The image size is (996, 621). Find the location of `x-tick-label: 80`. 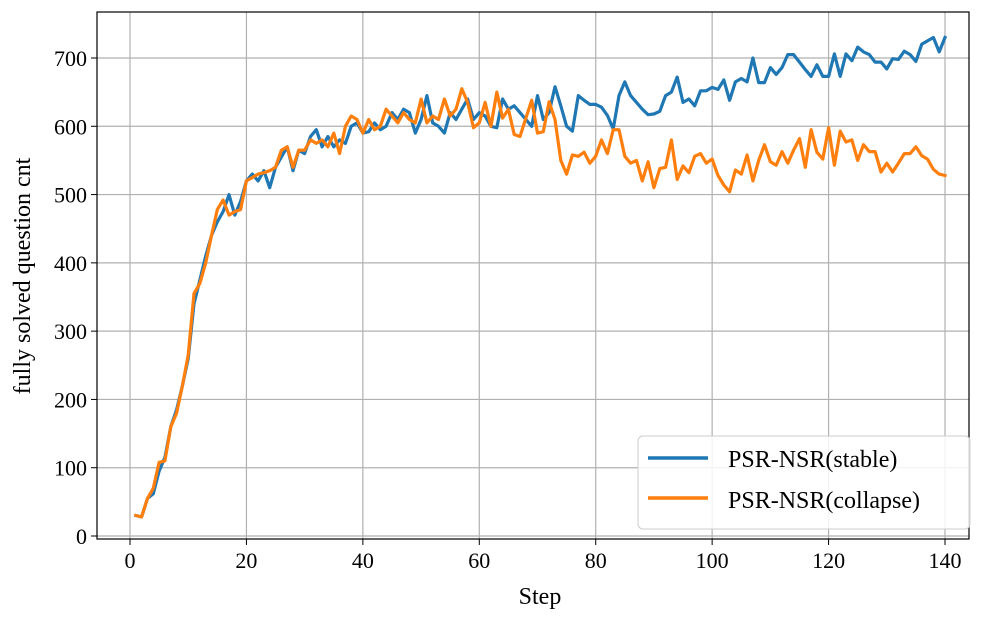

x-tick-label: 80 is located at coordinates (596, 560).